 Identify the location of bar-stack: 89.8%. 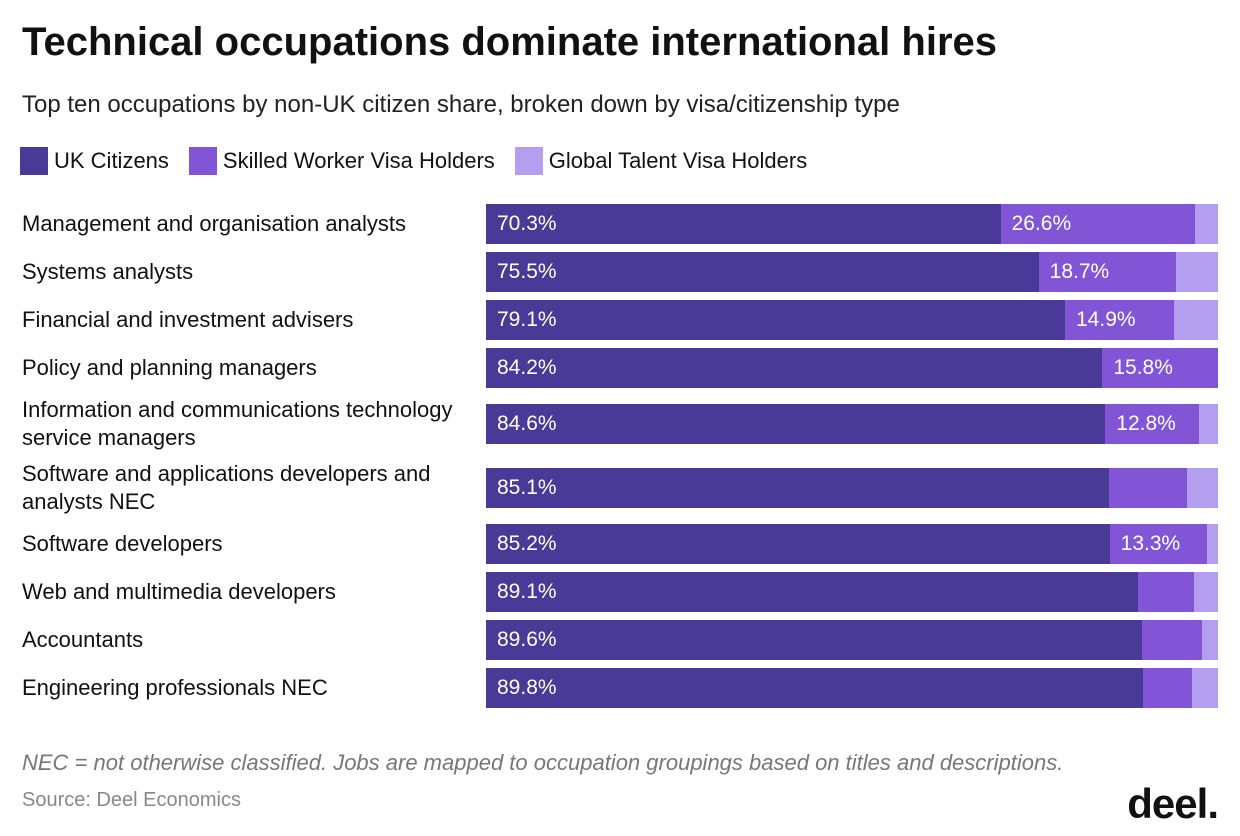
(852, 688).